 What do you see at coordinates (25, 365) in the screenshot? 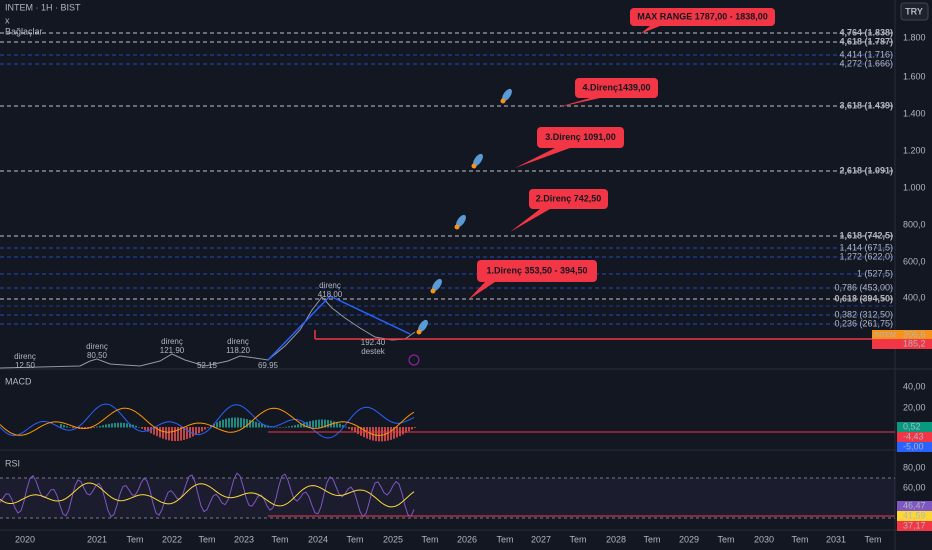
I see `chart-annotation: 12.50` at bounding box center [25, 365].